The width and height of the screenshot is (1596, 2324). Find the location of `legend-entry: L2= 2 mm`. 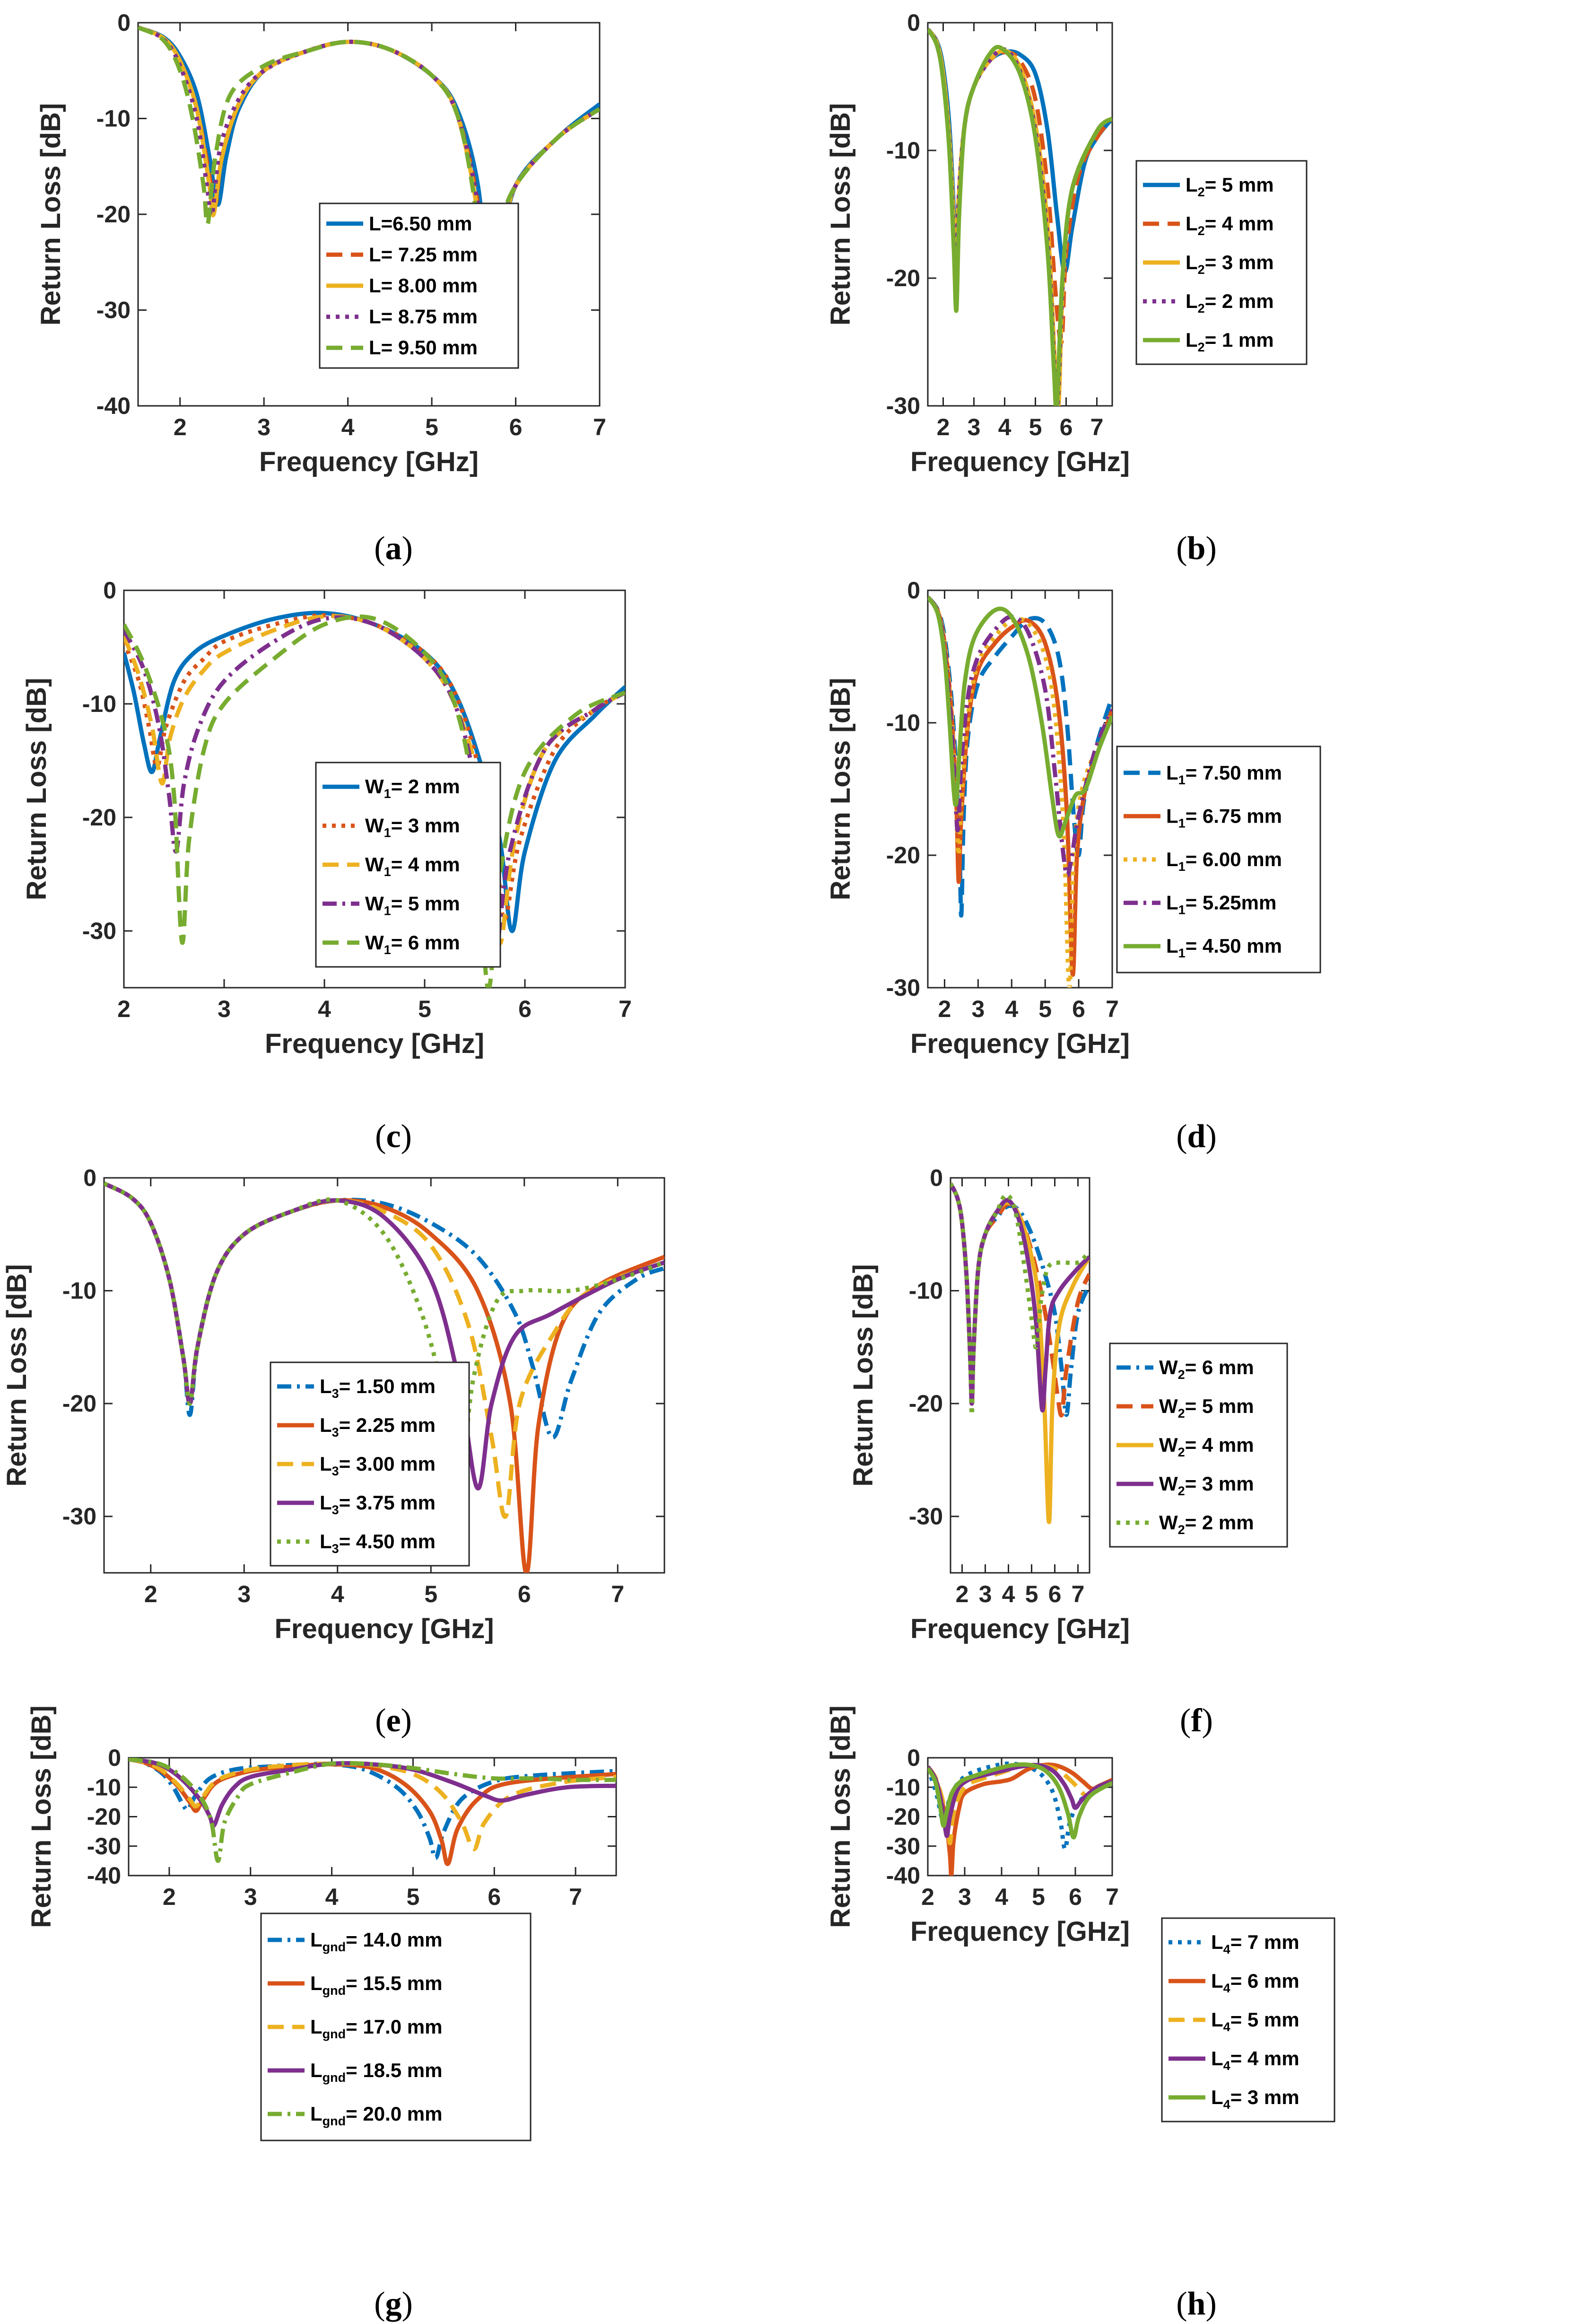

legend-entry: L2= 2 mm is located at coordinates (1230, 303).